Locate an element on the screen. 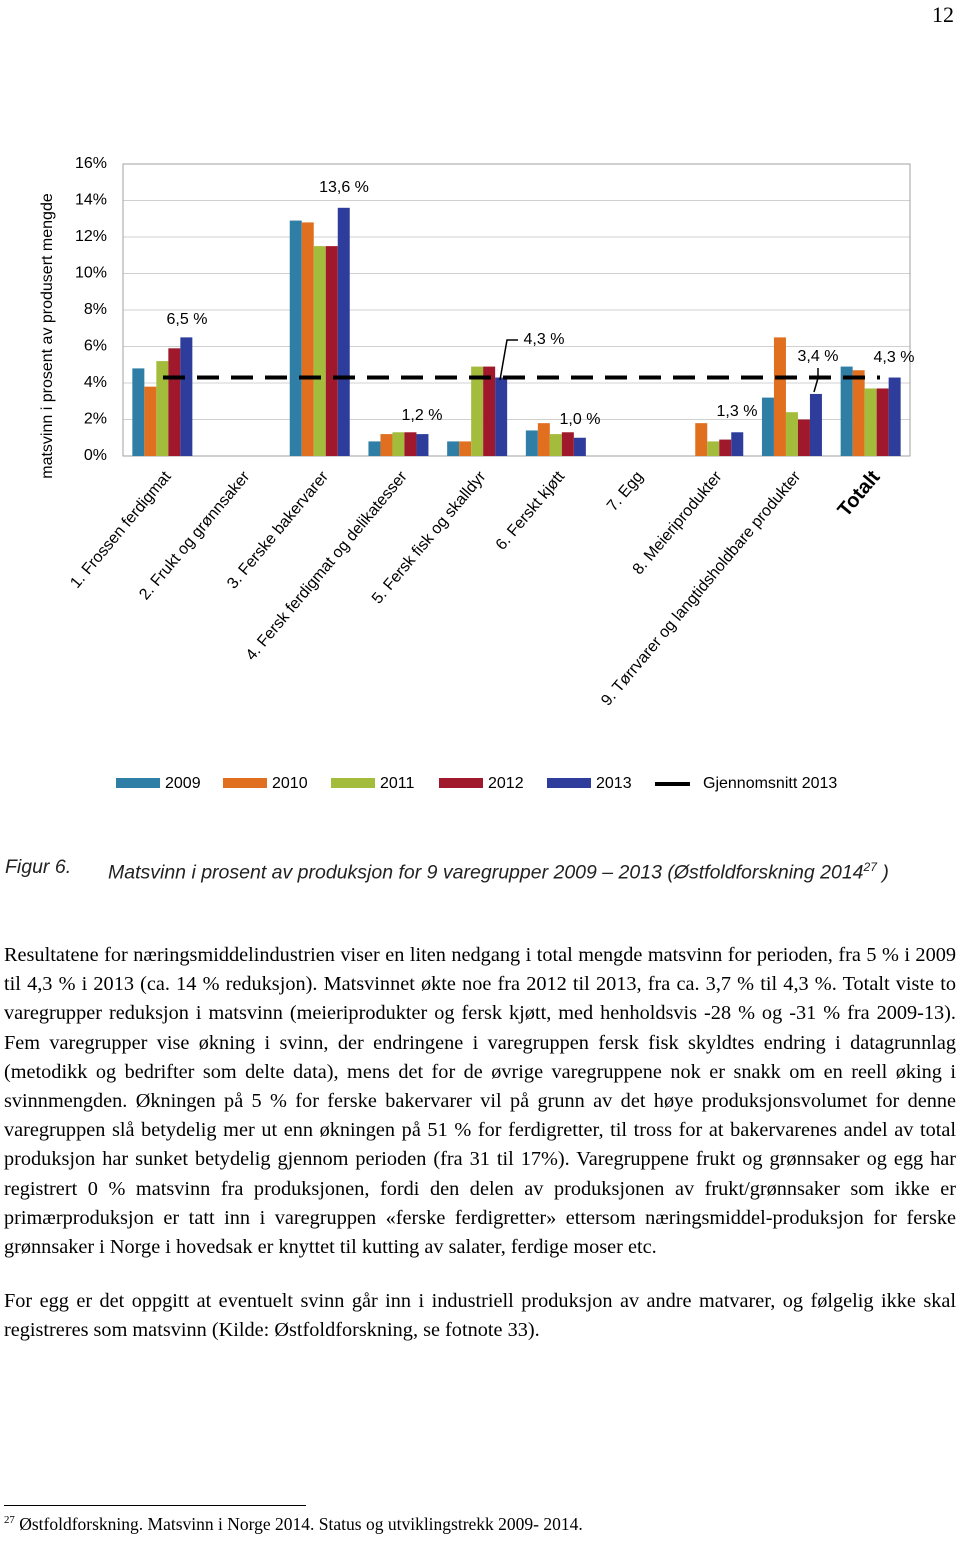  legend-label: 2012 is located at coordinates (506, 783).